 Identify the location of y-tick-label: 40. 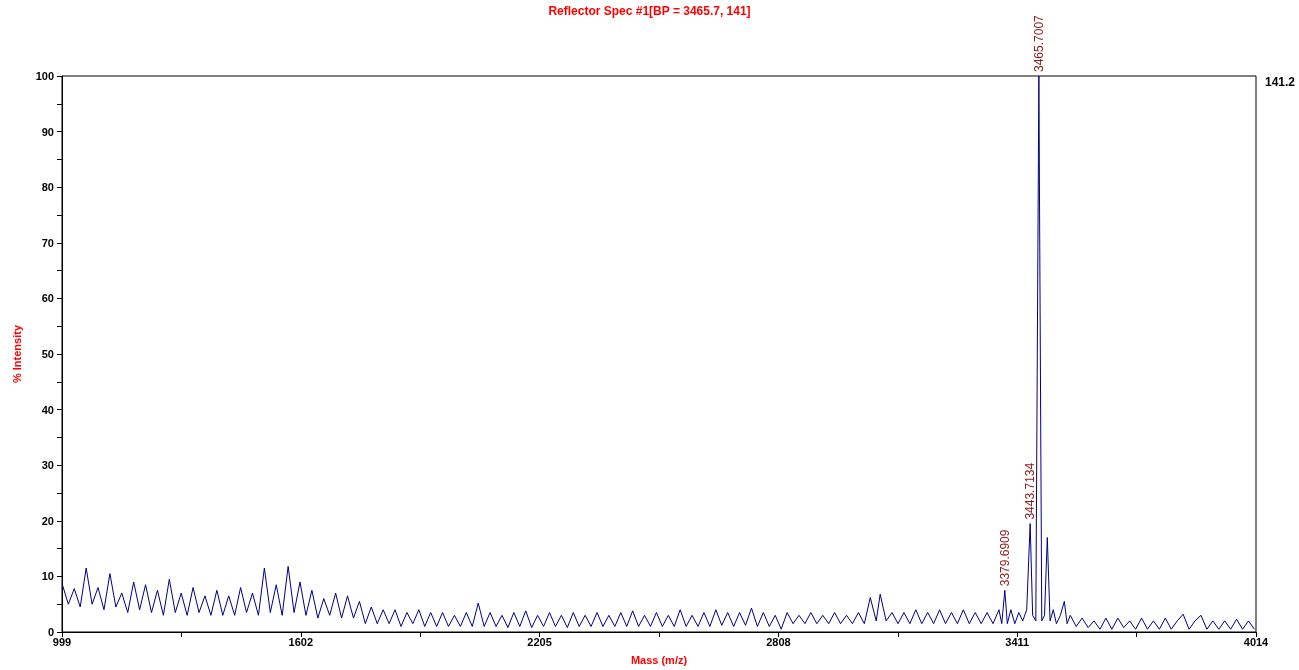
(47, 409).